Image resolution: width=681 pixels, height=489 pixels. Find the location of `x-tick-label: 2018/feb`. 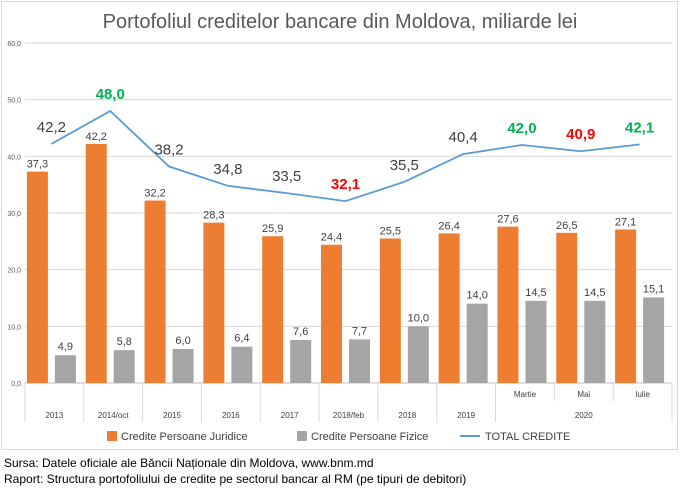

x-tick-label: 2018/feb is located at coordinates (349, 415).